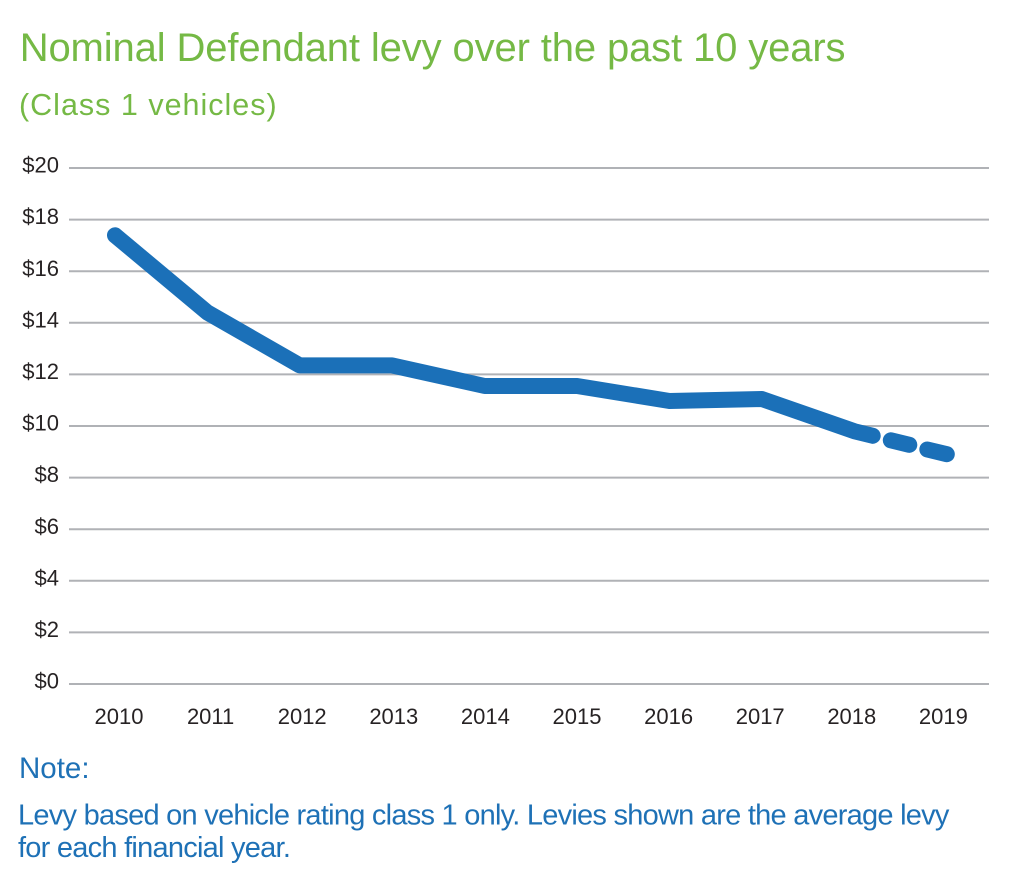  Describe the element at coordinates (40, 423) in the screenshot. I see `svg-text: $10` at that location.